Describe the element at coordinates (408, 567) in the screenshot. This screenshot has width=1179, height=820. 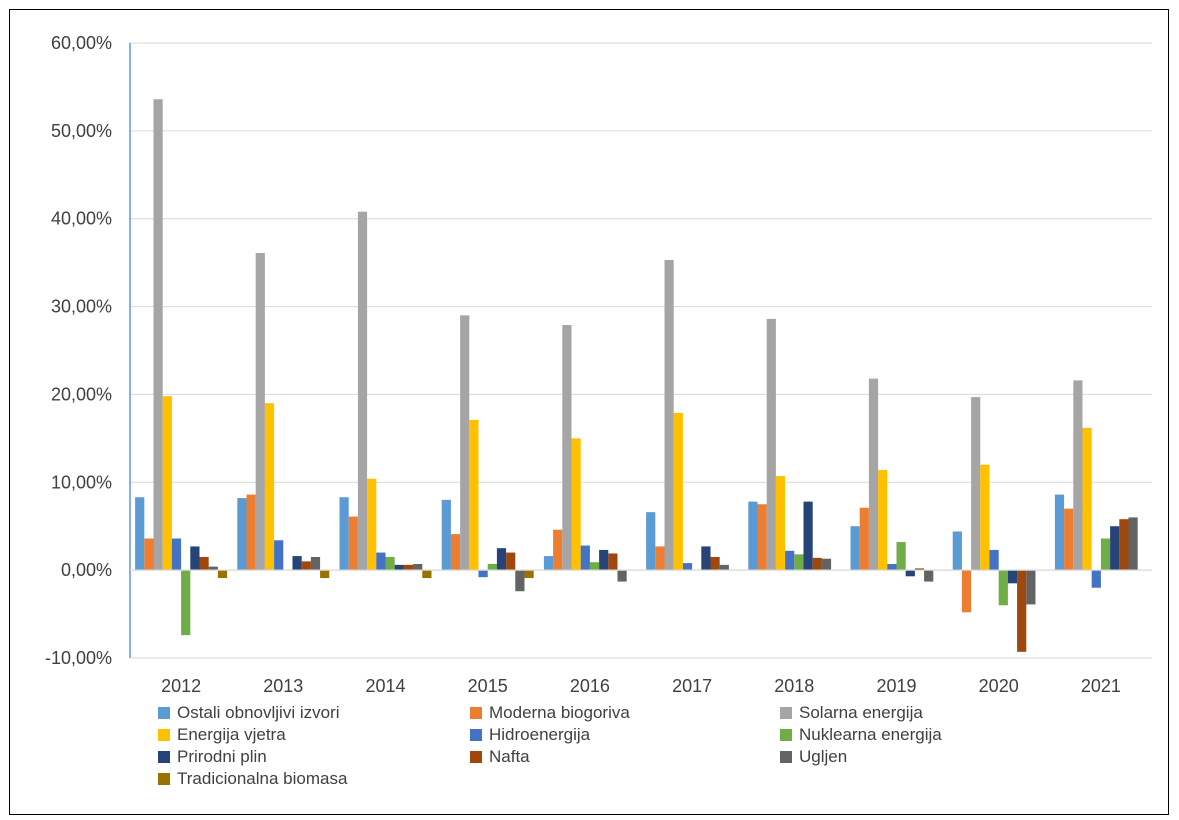
I see `bar-2014-nafta` at that location.